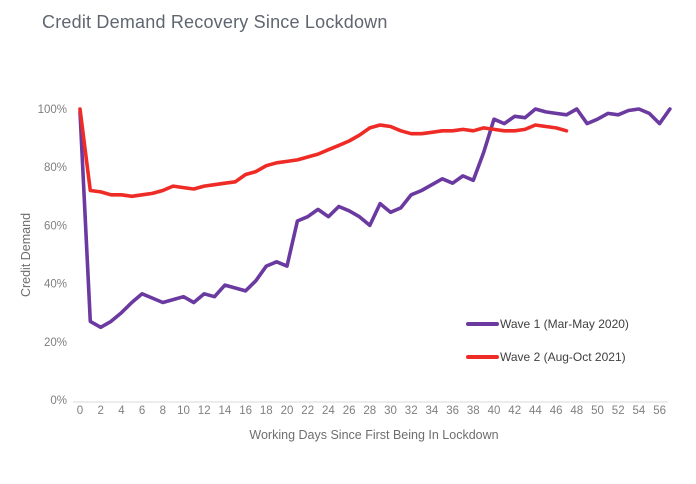 The width and height of the screenshot is (696, 484). I want to click on x-tick-label: 4, so click(121, 411).